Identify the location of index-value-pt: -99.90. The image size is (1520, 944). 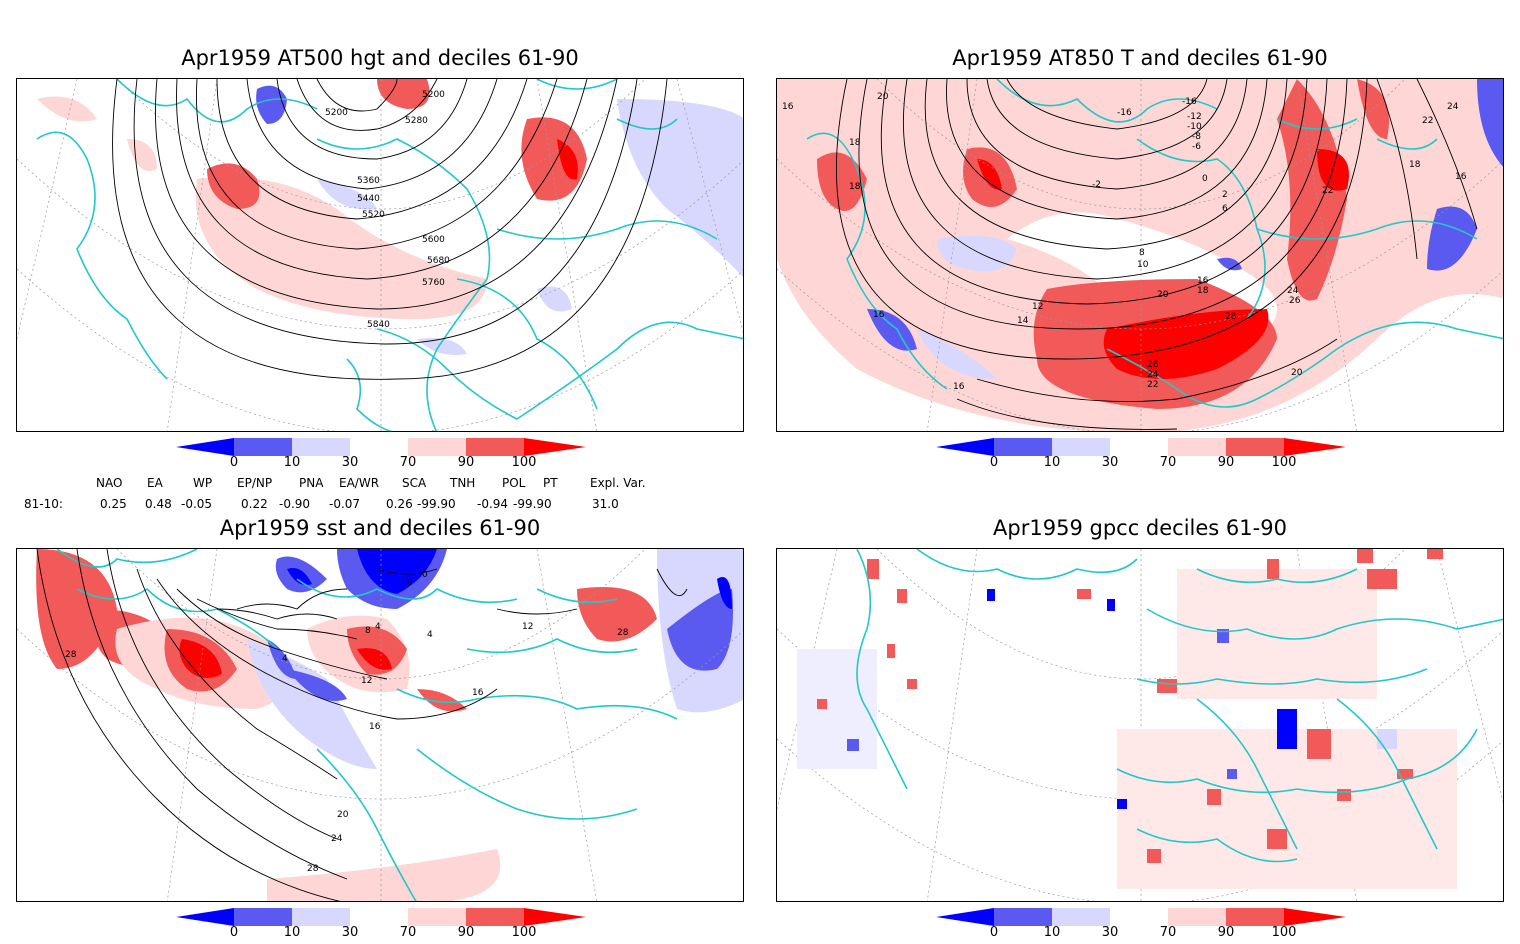
(532, 504).